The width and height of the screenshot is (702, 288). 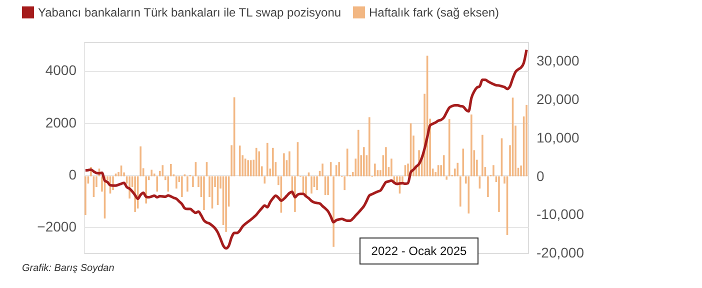 What do you see at coordinates (560, 214) in the screenshot?
I see `y2-tick-label: -10,000` at bounding box center [560, 214].